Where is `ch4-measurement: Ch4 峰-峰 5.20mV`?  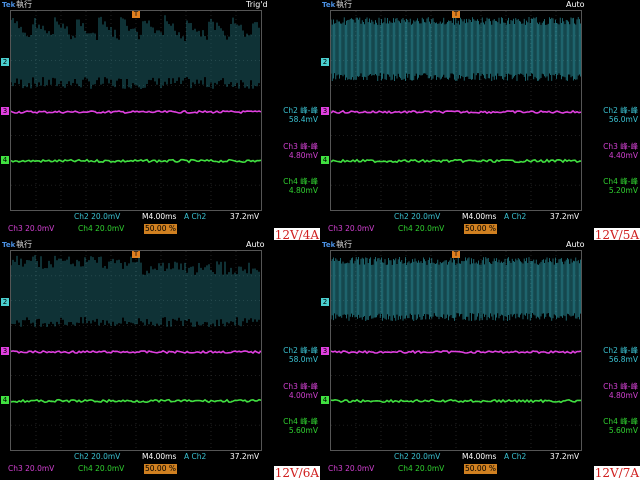
ch4-measurement: Ch4 峰-峰 5.20mV is located at coordinates (620, 186).